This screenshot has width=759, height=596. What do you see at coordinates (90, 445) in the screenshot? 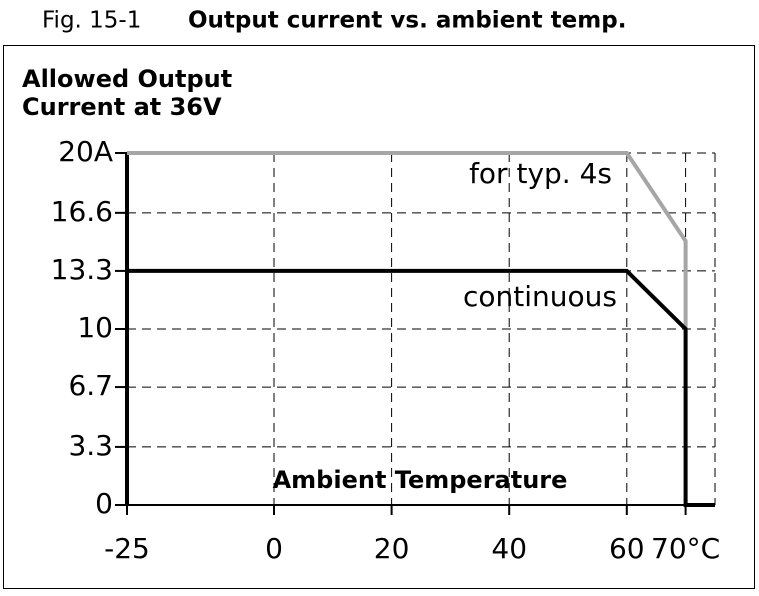
I see `y-tick-label: 3.3` at bounding box center [90, 445].